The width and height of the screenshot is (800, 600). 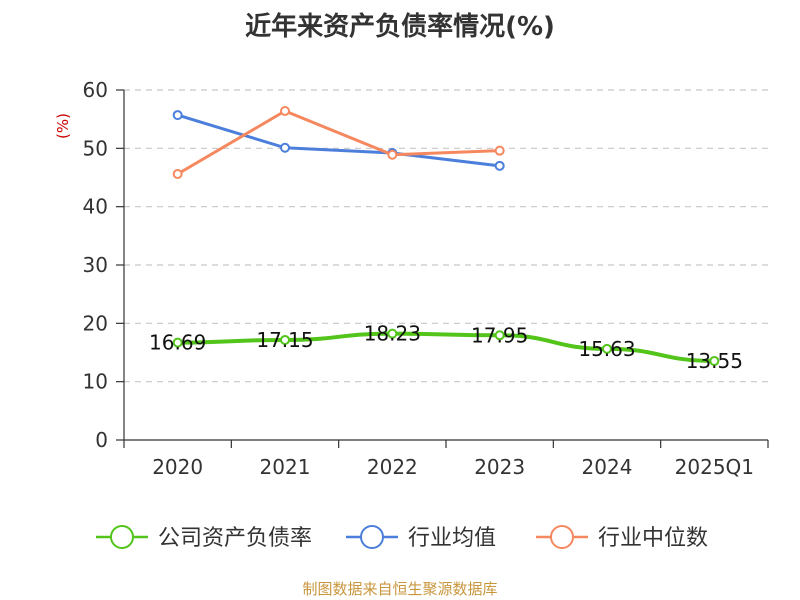 I want to click on data-label: 15.63, so click(x=606, y=349).